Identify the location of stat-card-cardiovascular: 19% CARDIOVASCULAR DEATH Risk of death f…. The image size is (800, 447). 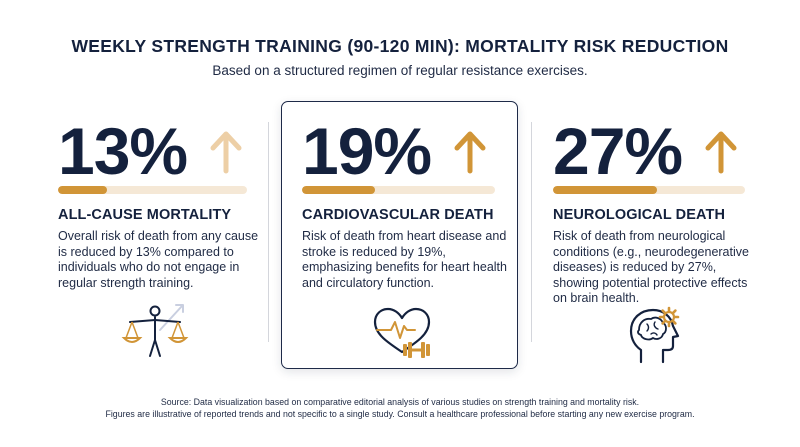
(417, 202).